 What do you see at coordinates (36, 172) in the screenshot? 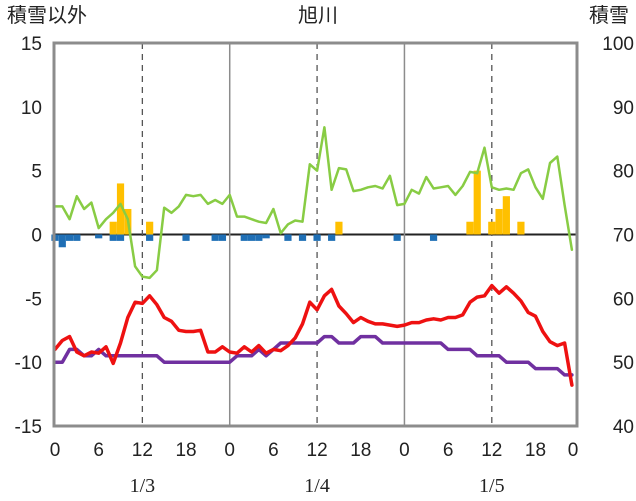
I see `left-tick-label: 5` at bounding box center [36, 172].